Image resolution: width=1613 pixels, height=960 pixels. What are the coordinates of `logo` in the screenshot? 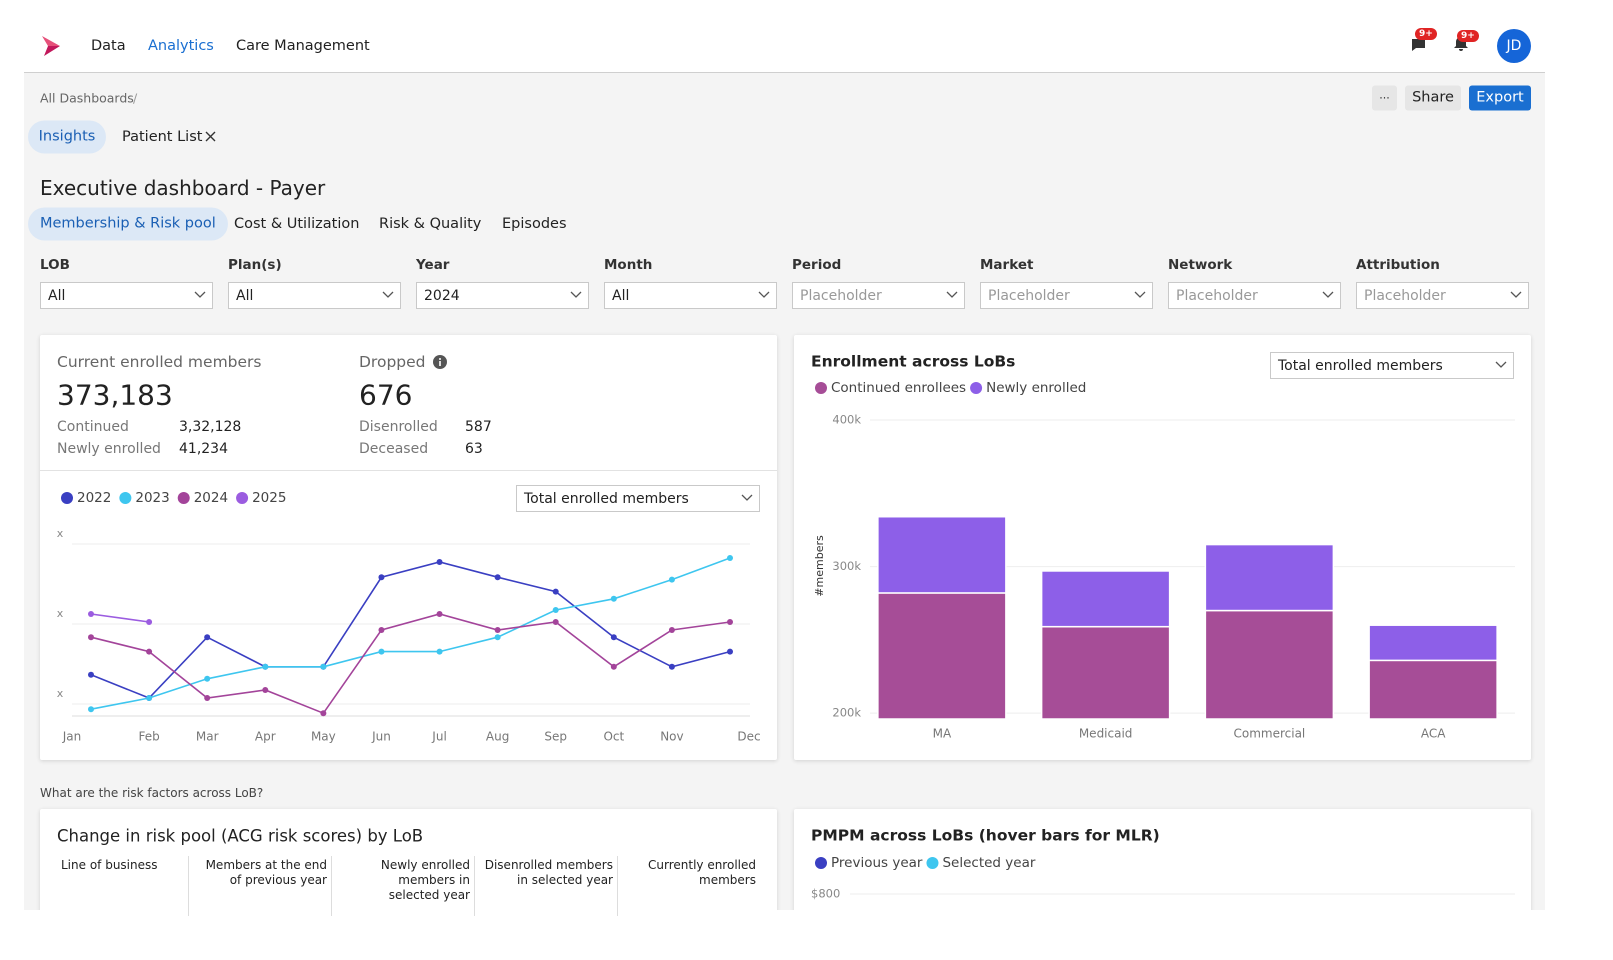 It's located at (51, 46).